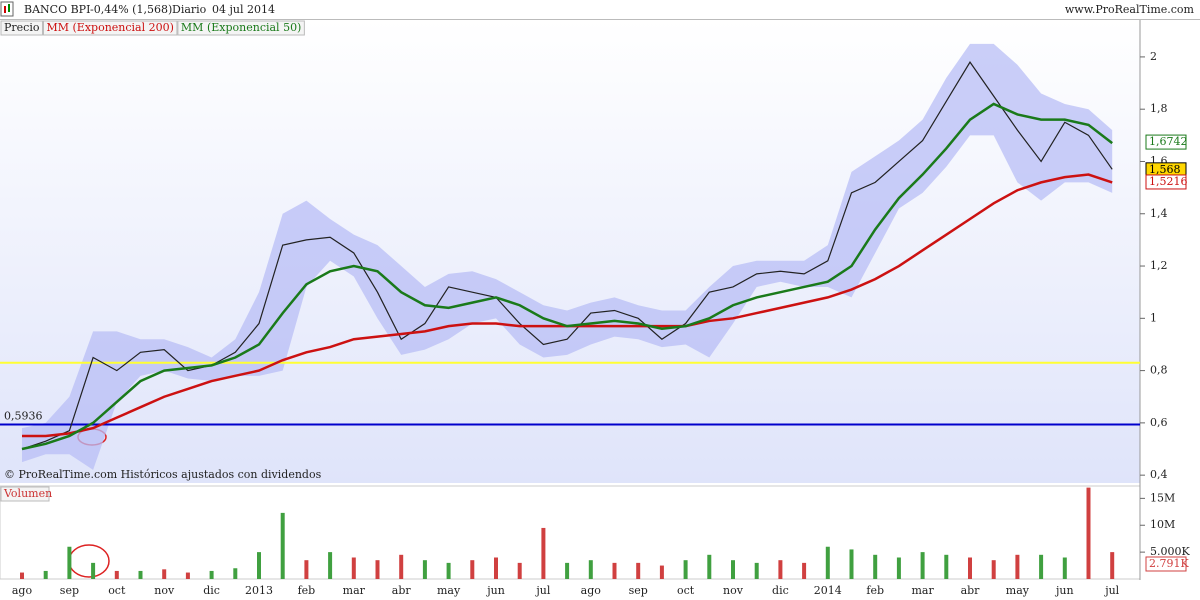  What do you see at coordinates (1130, 9) in the screenshot?
I see `header-source: www.ProRealTime.com` at bounding box center [1130, 9].